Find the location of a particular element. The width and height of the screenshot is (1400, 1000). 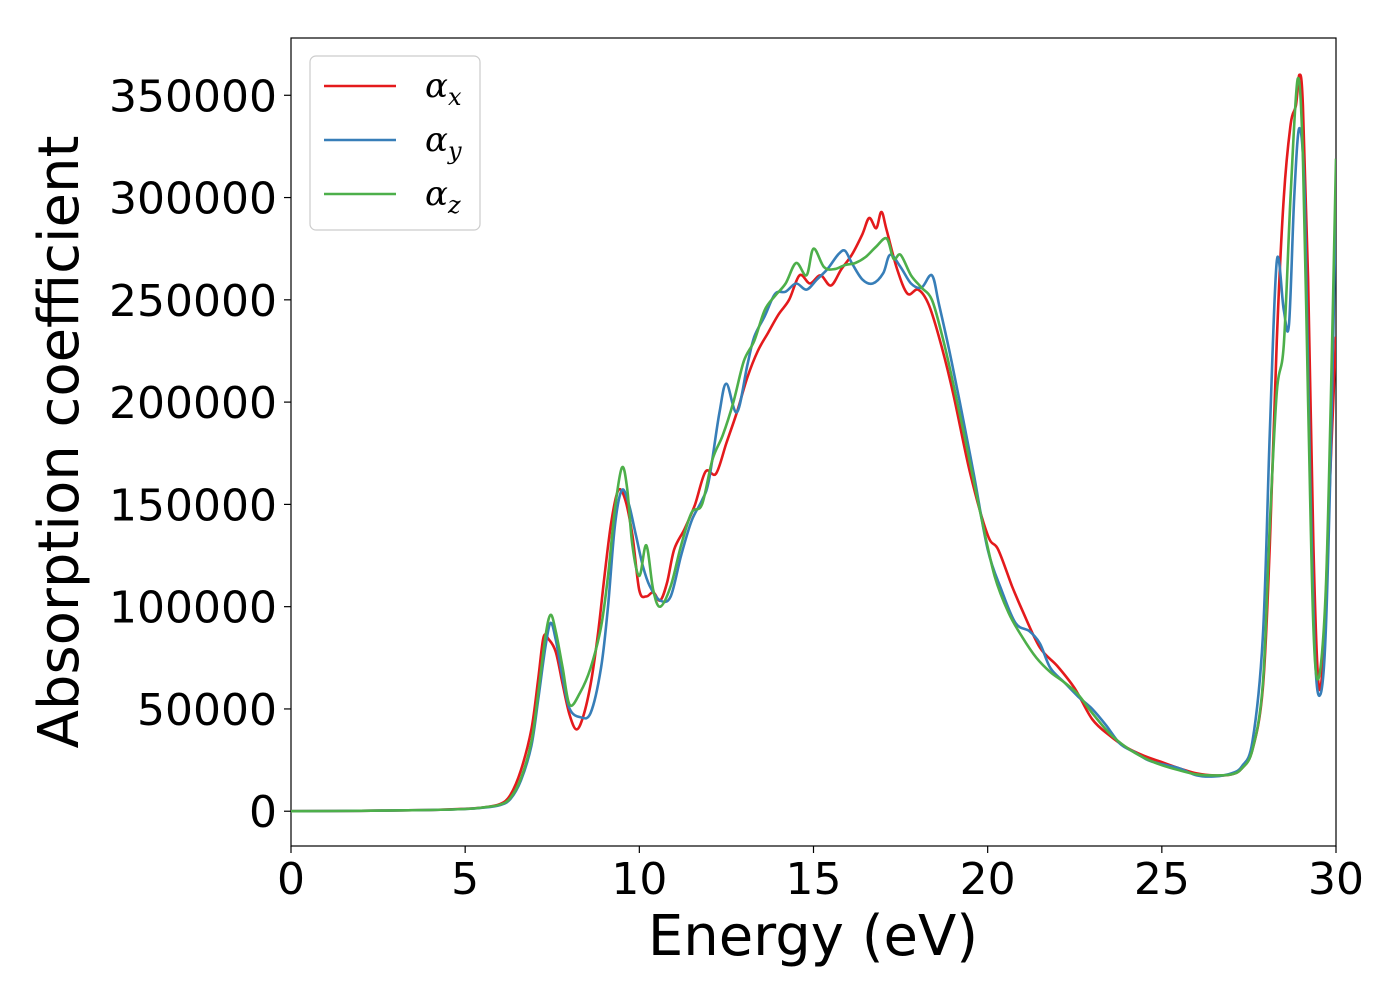

legend-label-y: αy is located at coordinates (443, 142).